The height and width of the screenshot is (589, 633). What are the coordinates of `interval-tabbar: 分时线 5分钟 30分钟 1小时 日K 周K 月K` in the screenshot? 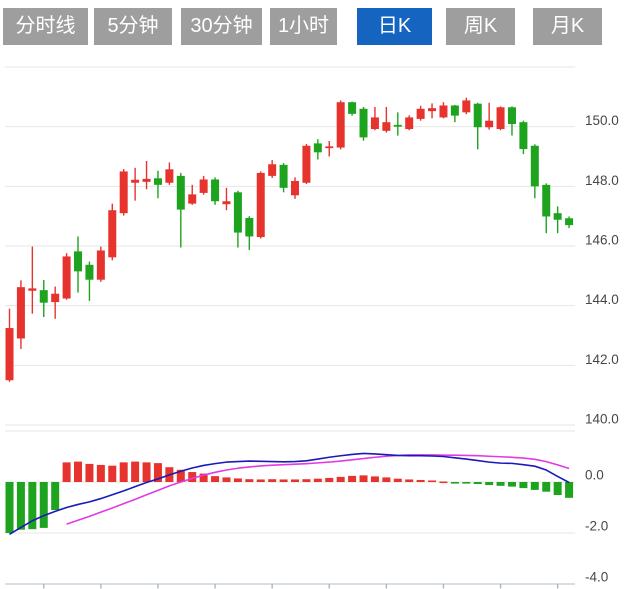 It's located at (316, 30).